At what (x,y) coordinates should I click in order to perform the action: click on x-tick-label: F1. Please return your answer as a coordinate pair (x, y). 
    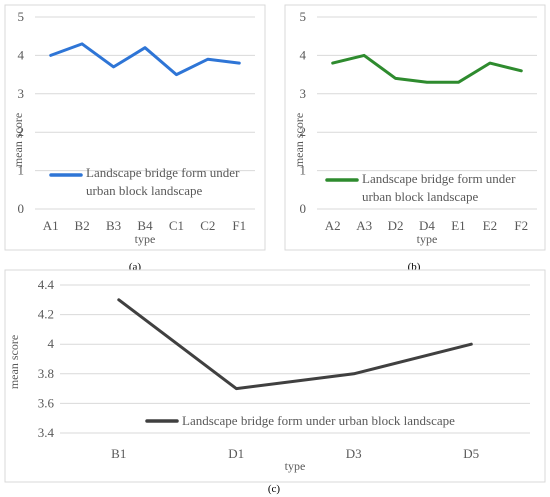
    Looking at the image, I should click on (239, 225).